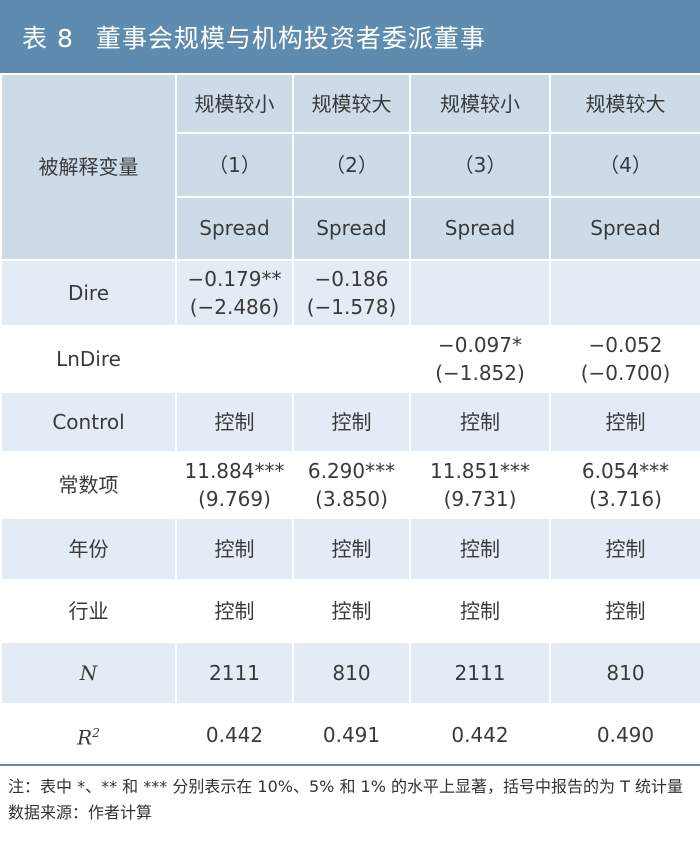  Describe the element at coordinates (80, 812) in the screenshot. I see `data-source-note: 数据来源：作者计算` at that location.